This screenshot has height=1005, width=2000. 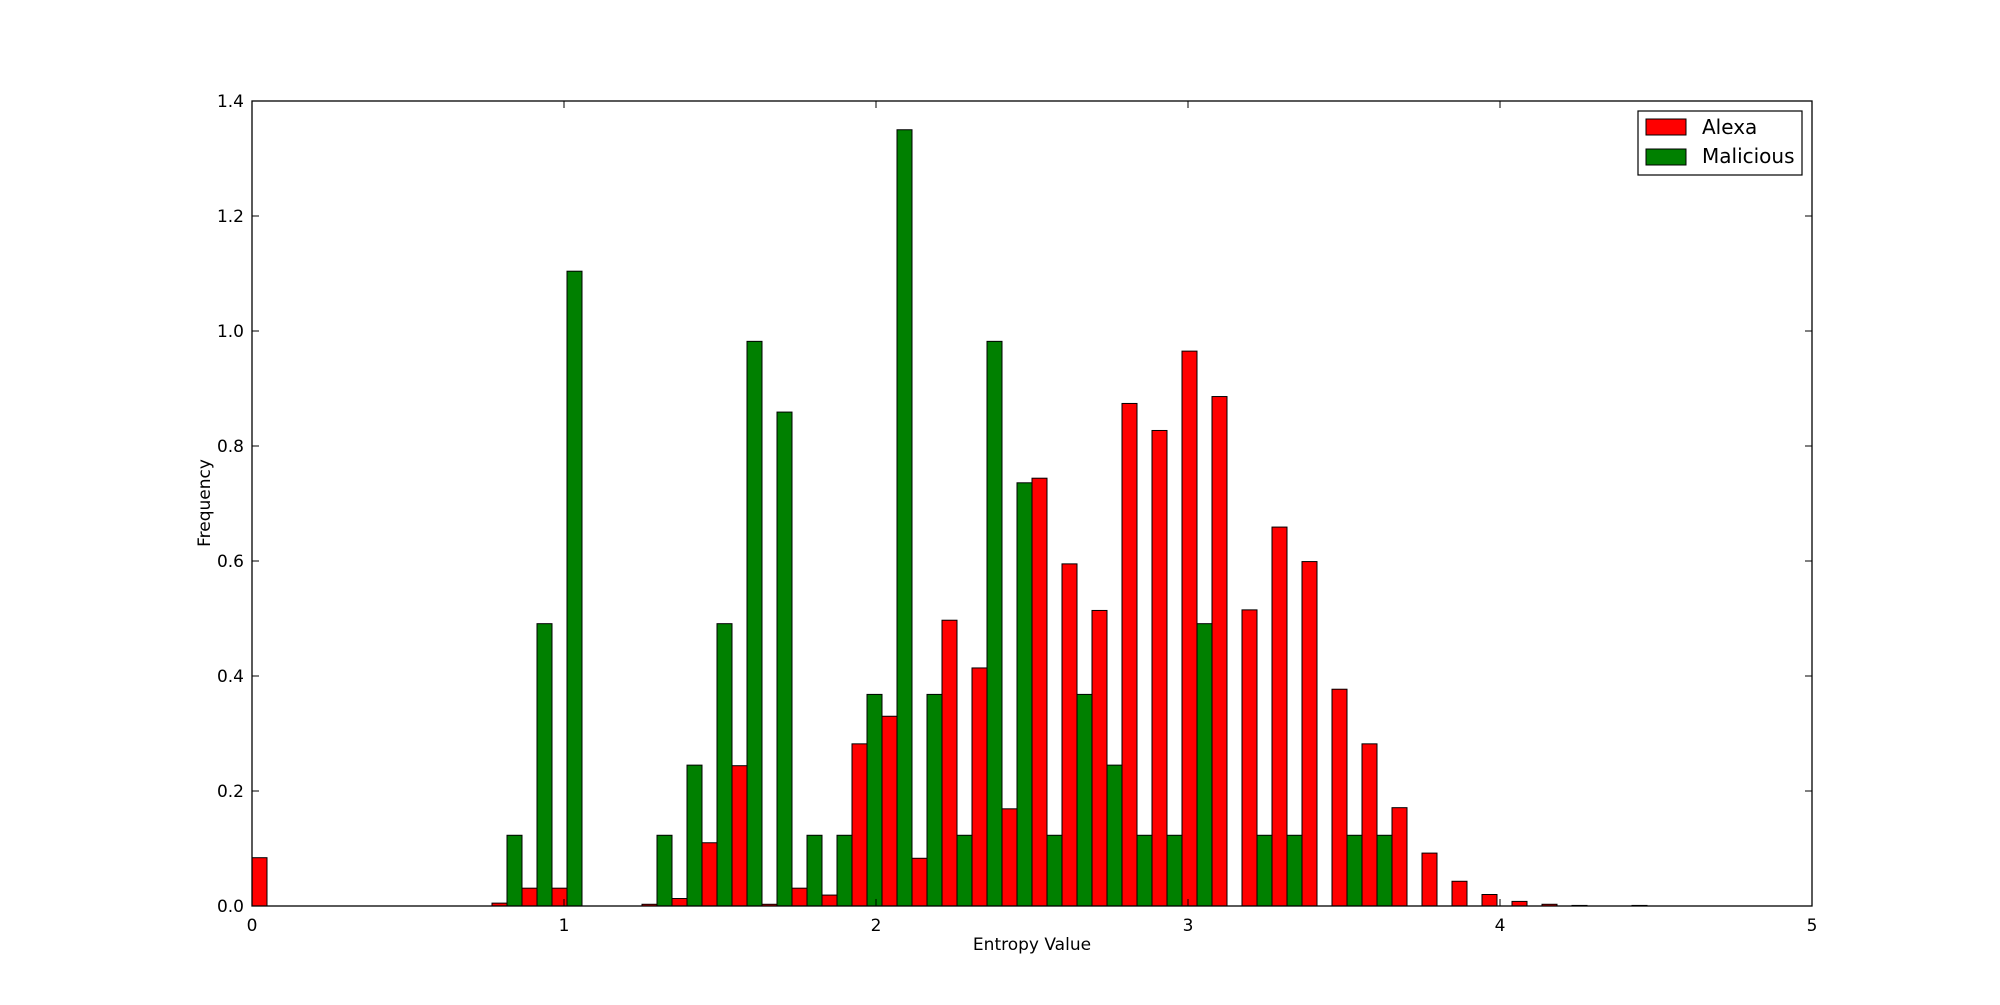 What do you see at coordinates (230, 332) in the screenshot?
I see `y-tick-label: 1.0` at bounding box center [230, 332].